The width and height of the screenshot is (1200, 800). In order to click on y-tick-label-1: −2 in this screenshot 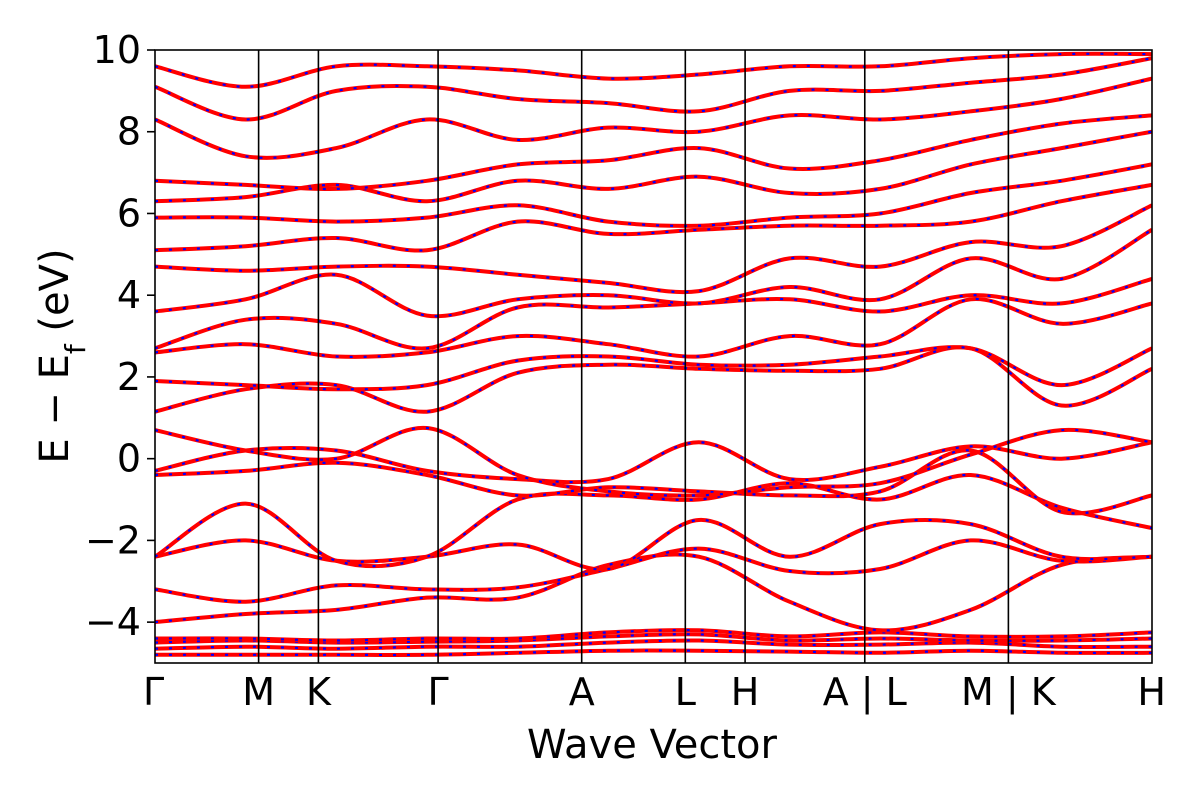, I will do `click(113, 540)`.